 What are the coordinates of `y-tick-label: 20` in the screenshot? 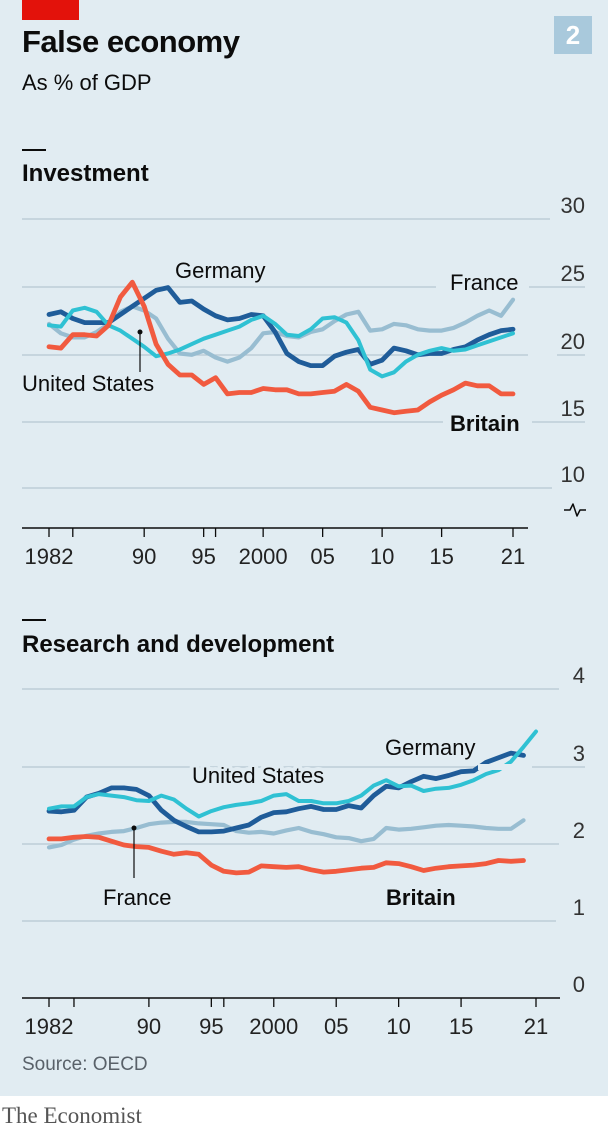 It's located at (573, 341).